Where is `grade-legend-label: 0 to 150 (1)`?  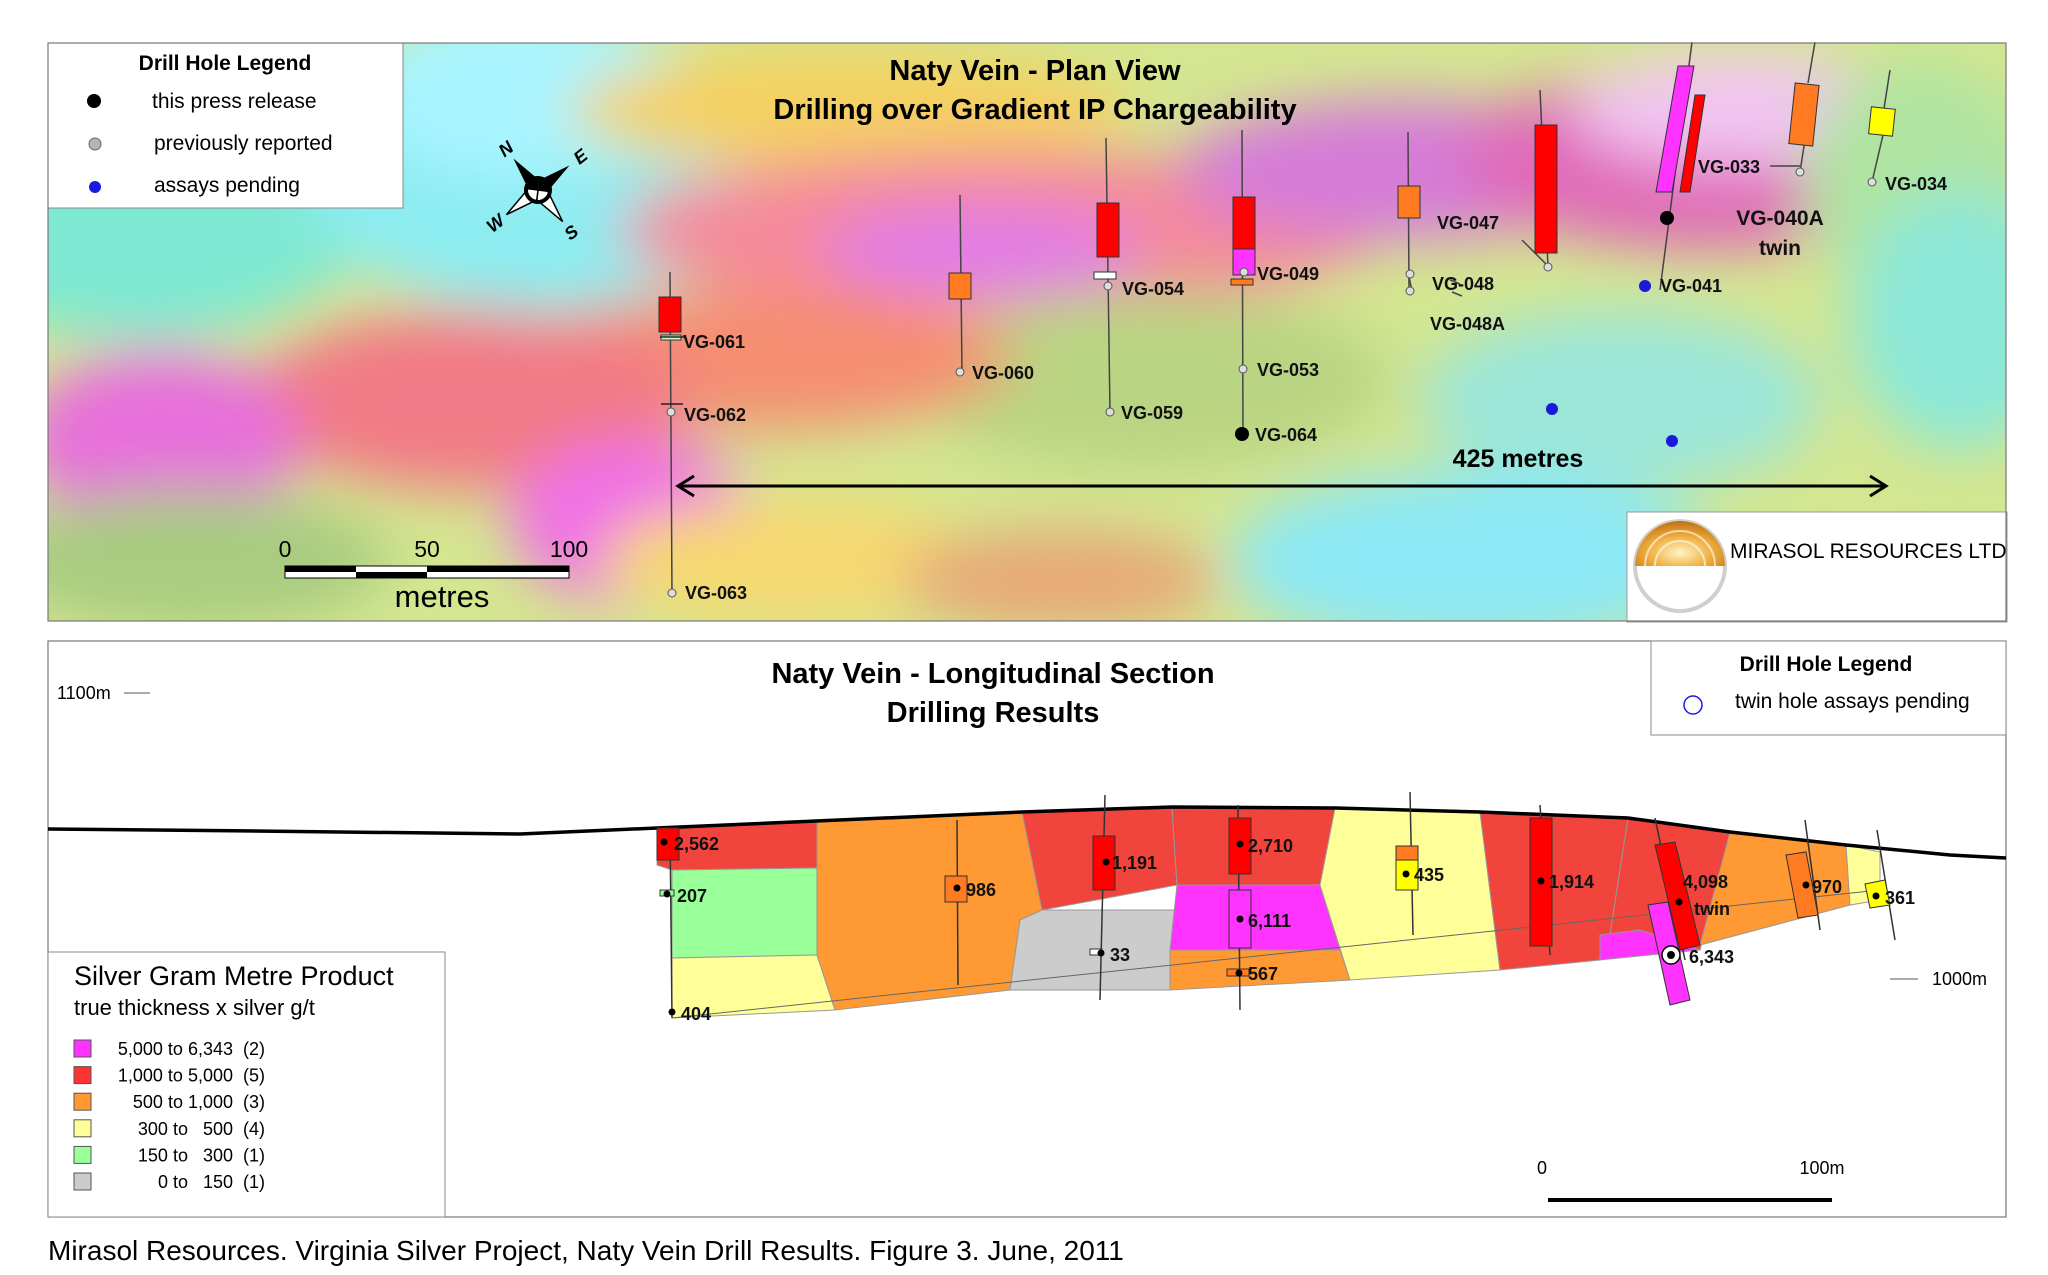 grade-legend-label: 0 to 150 (1) is located at coordinates (211, 1182).